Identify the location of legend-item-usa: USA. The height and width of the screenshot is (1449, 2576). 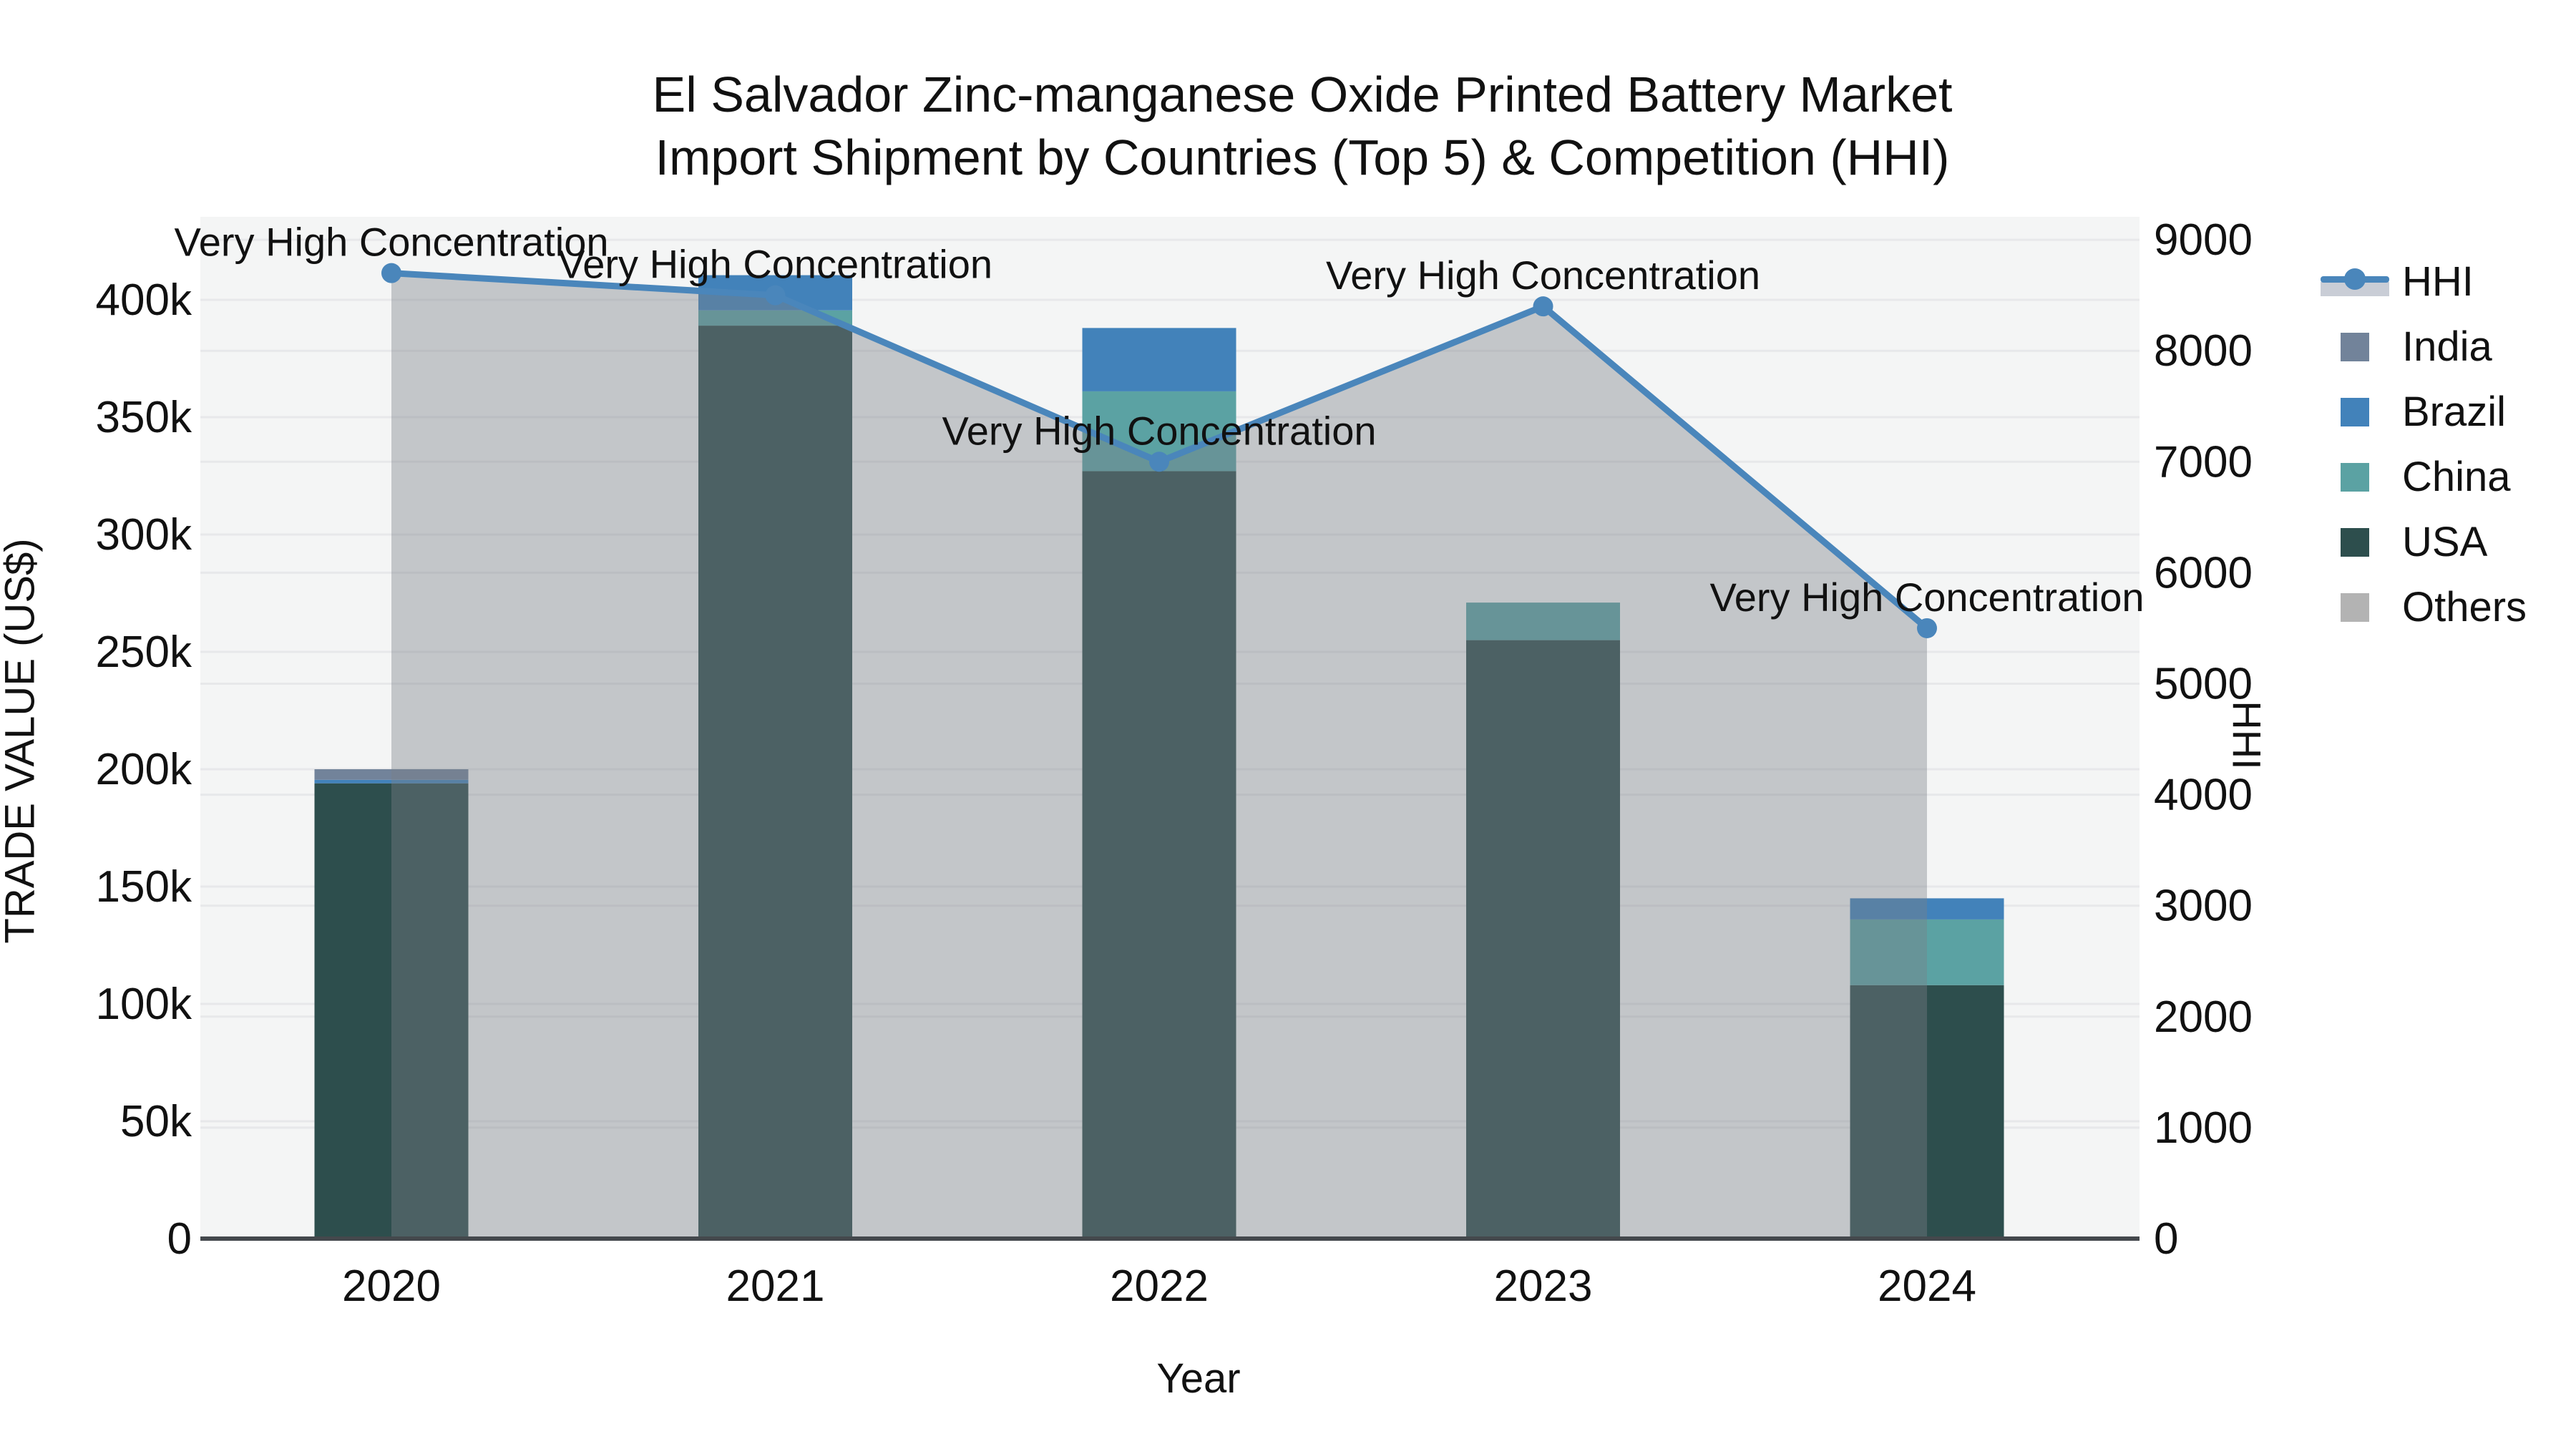
(2424, 542).